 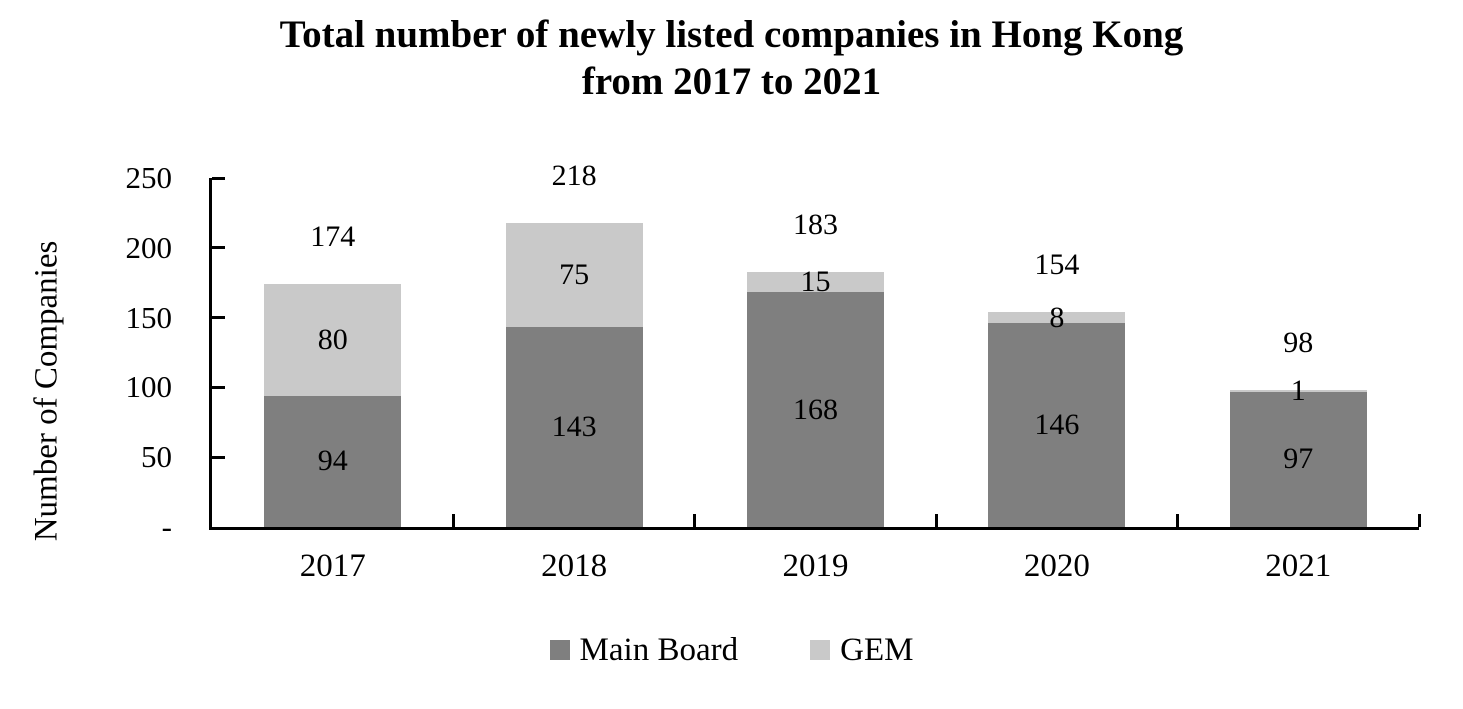 I want to click on total-value-label: 174, so click(x=333, y=237).